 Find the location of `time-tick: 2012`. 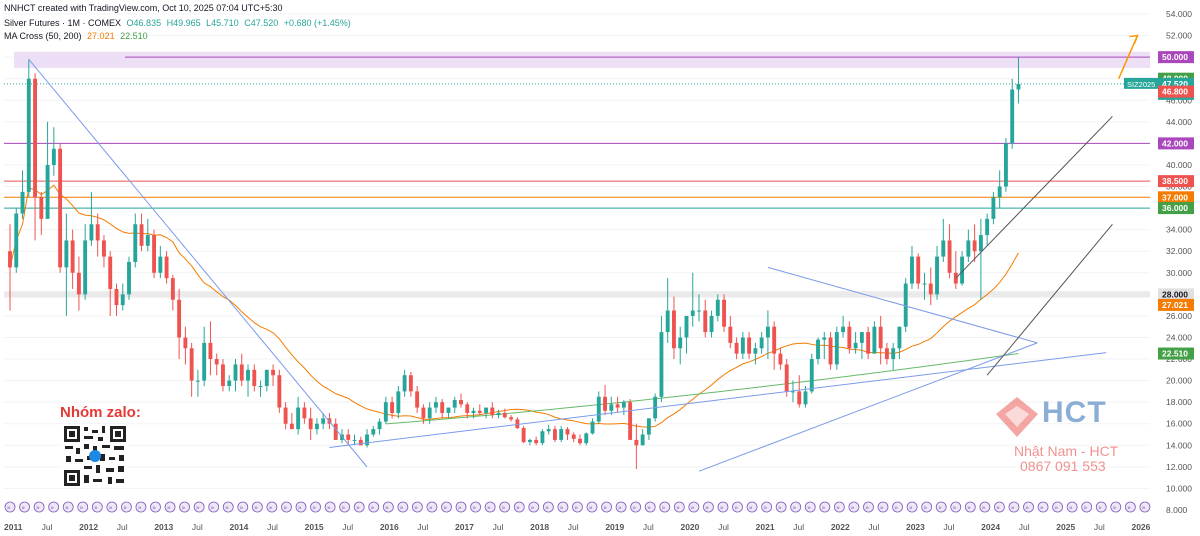

time-tick: 2012 is located at coordinates (88, 527).